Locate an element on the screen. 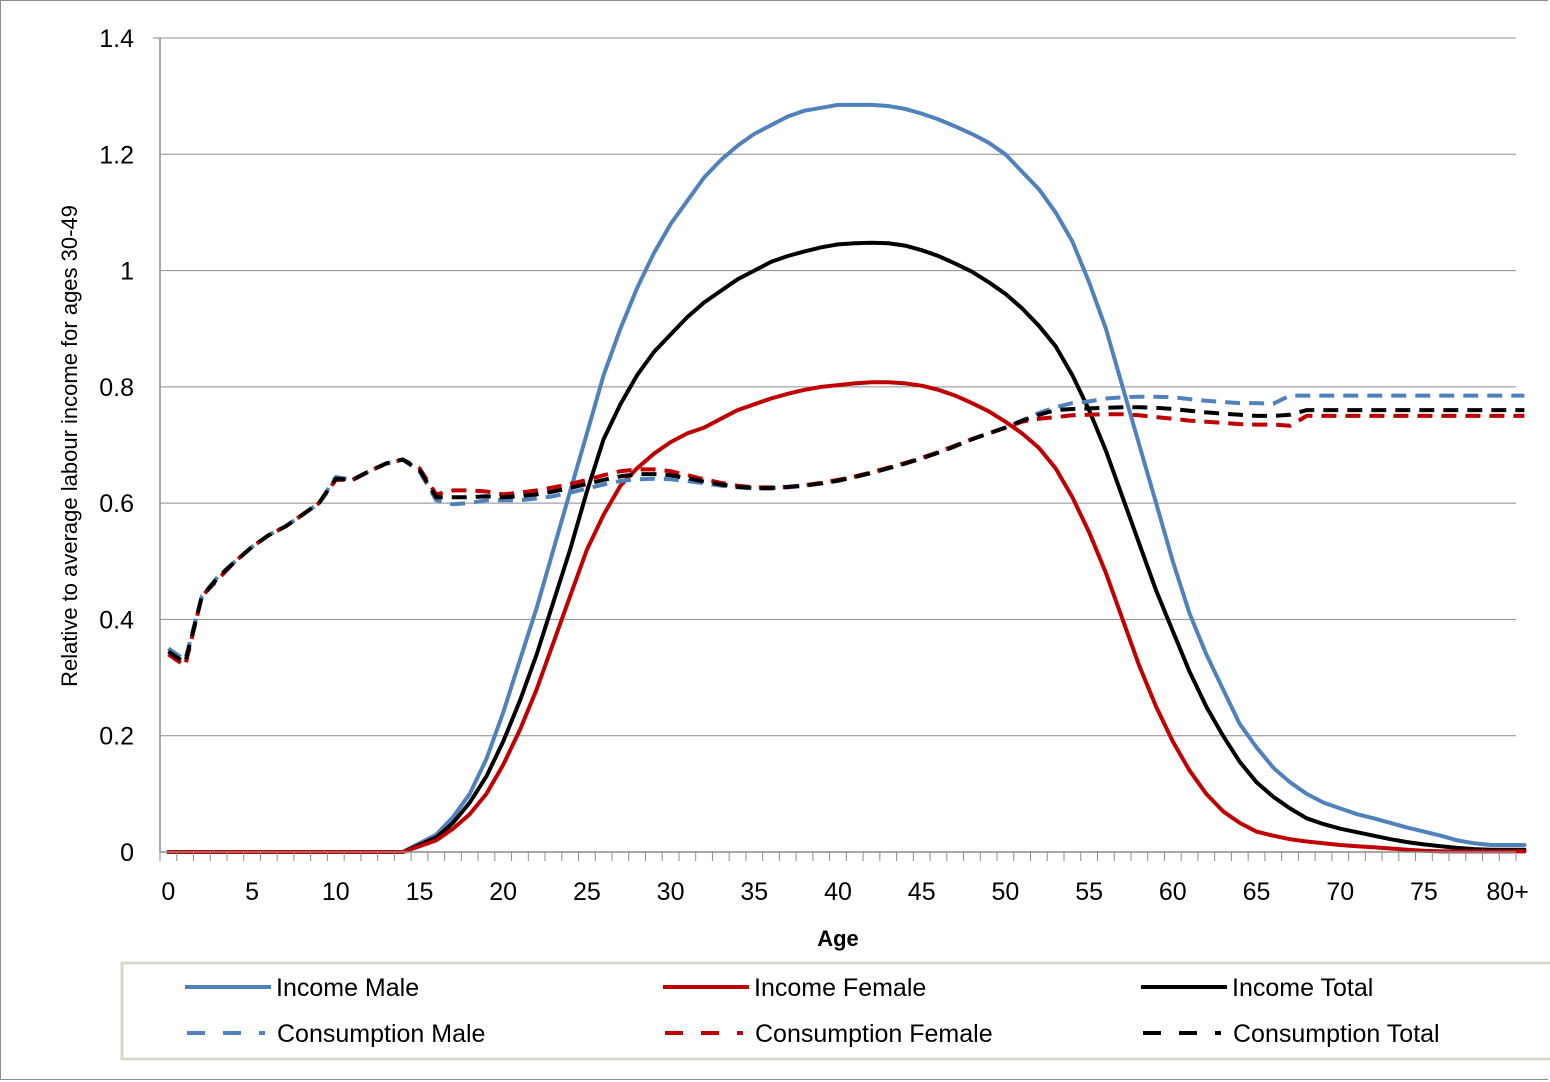  y-tick-label: 1.4 is located at coordinates (116, 39).